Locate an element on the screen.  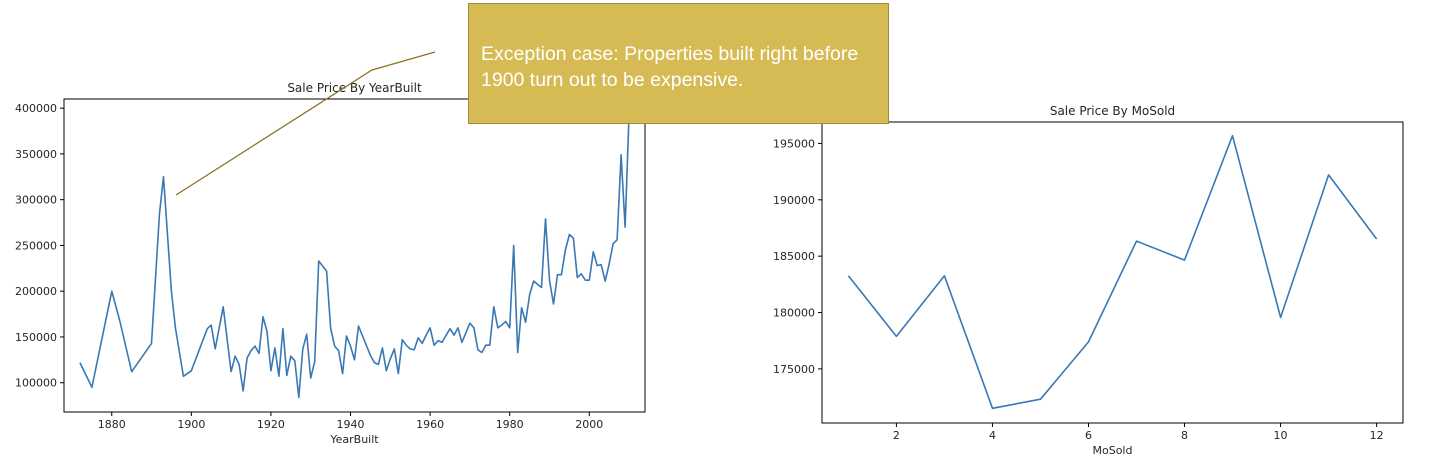
y-tick-label: 300000 is located at coordinates (36, 200).